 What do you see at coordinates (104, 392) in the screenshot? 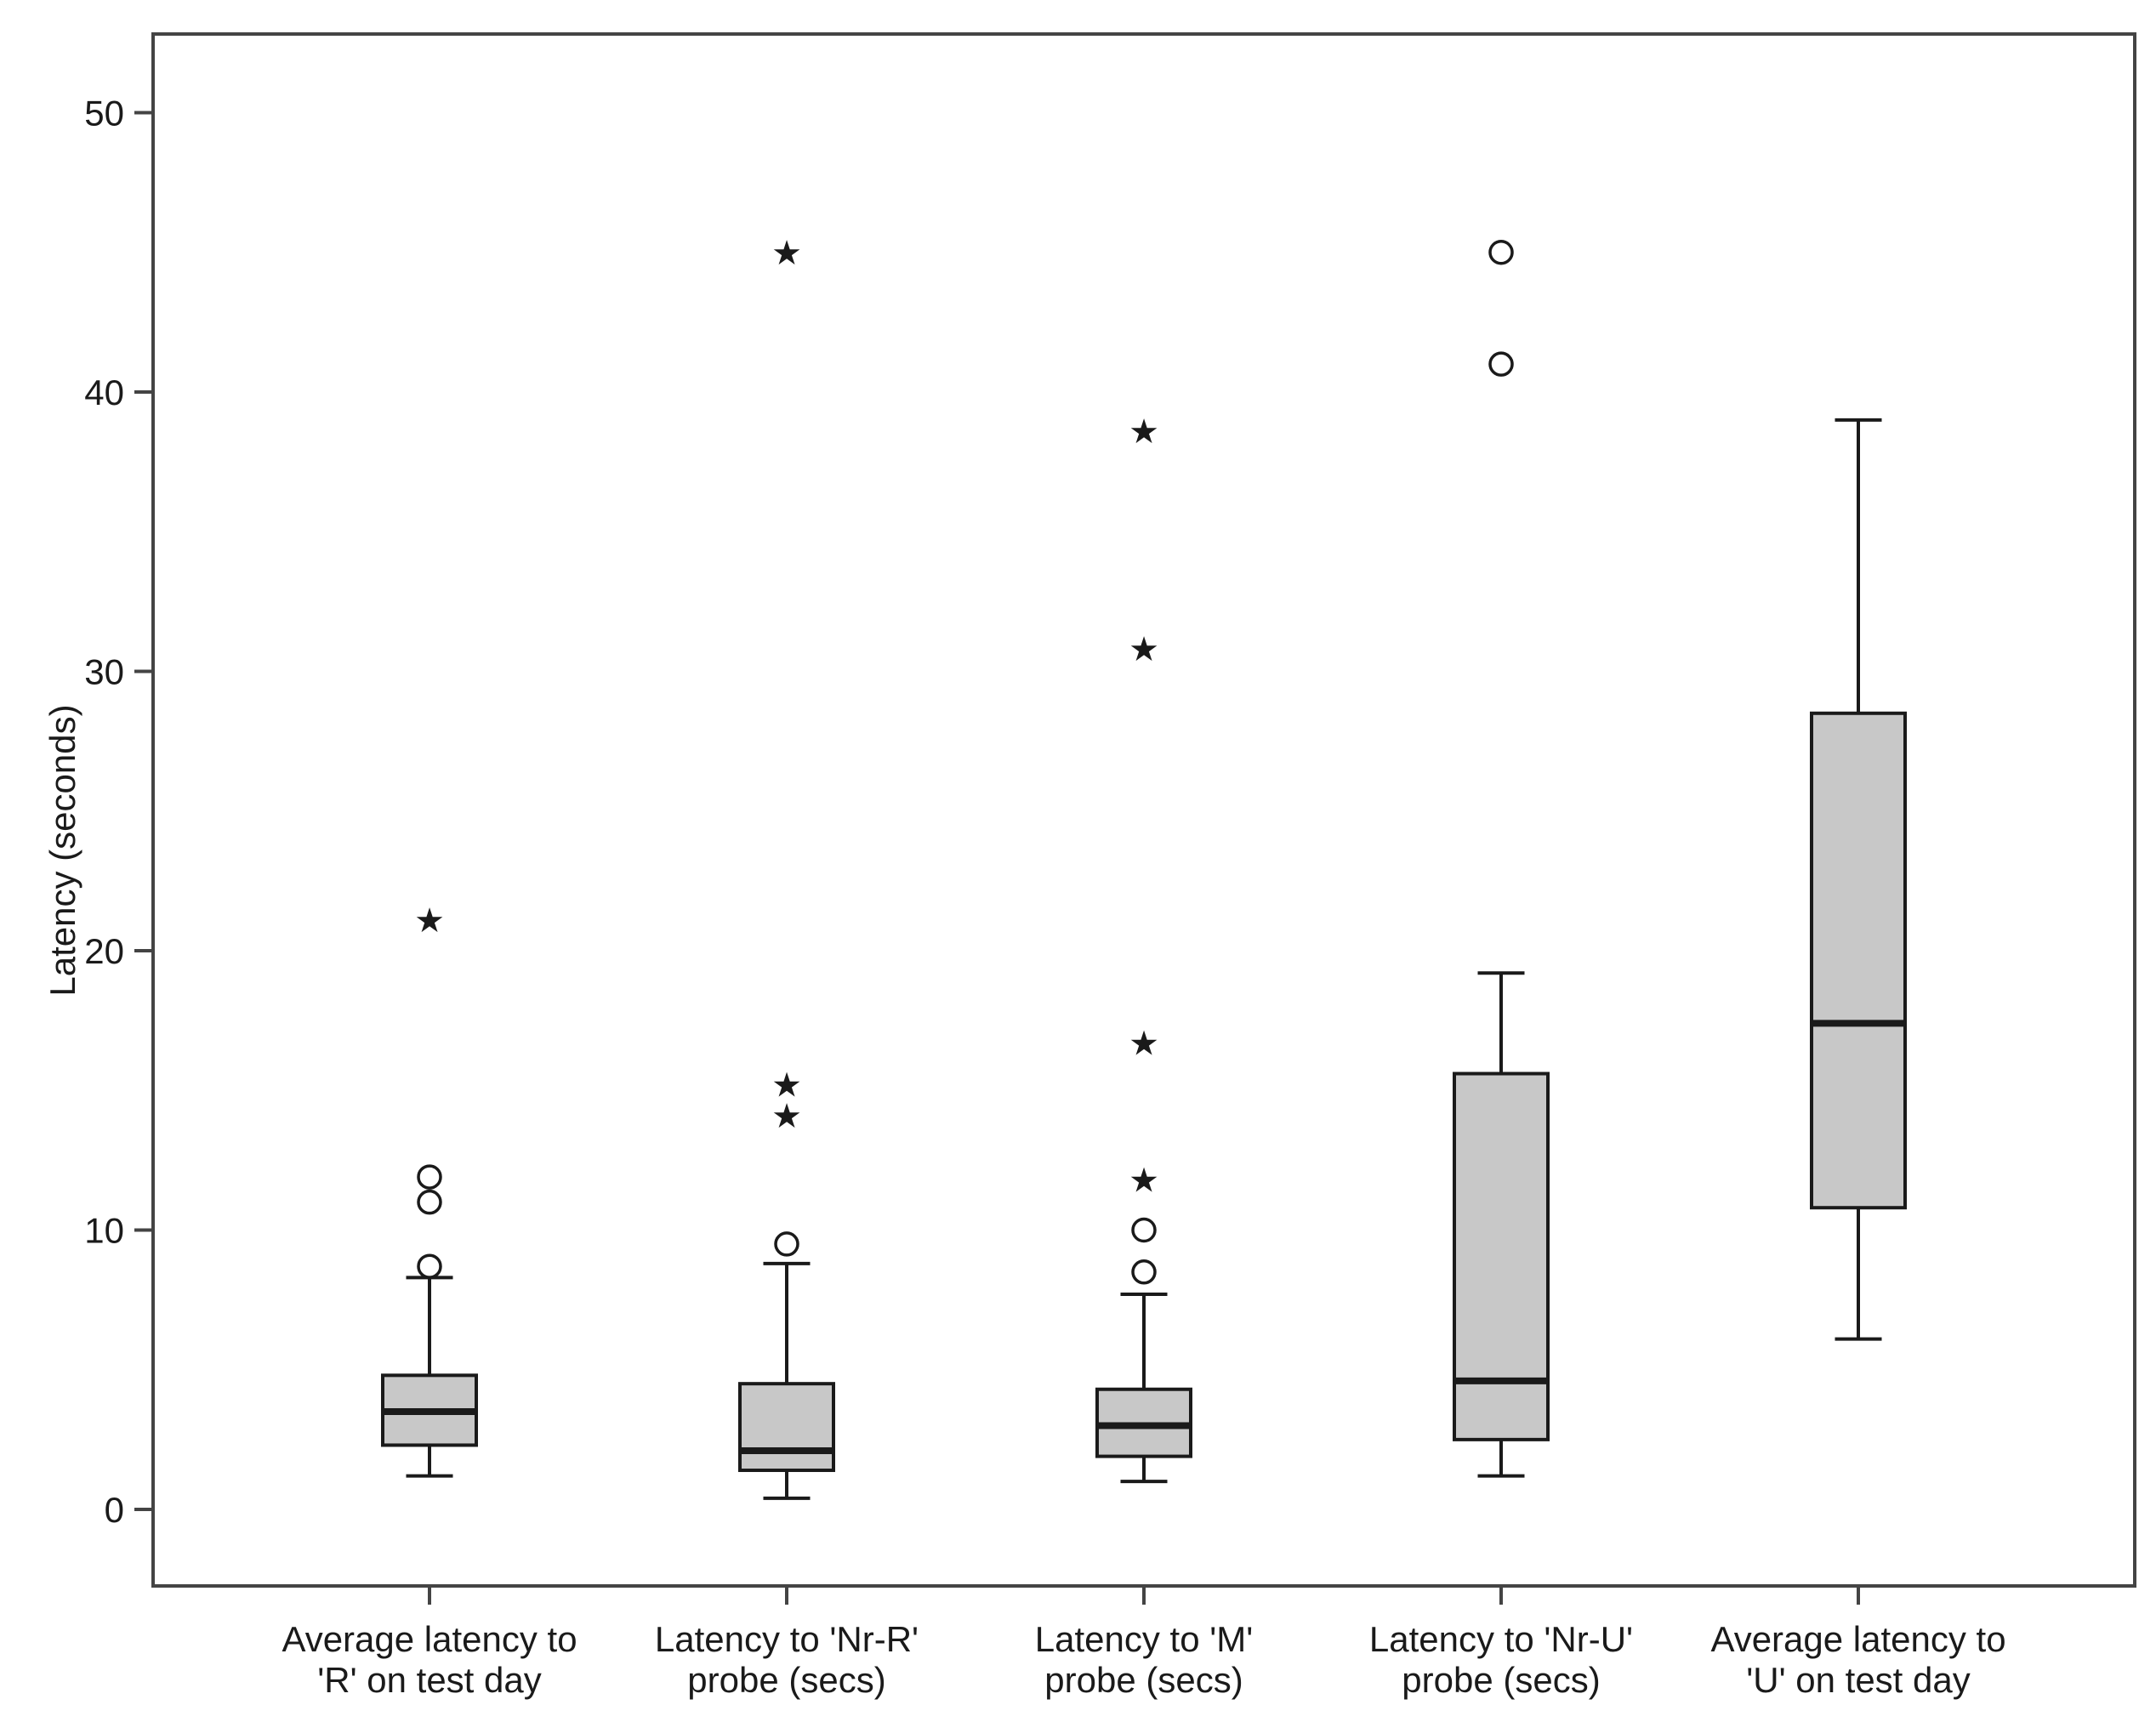
I see `y-tick-label: 40` at bounding box center [104, 392].